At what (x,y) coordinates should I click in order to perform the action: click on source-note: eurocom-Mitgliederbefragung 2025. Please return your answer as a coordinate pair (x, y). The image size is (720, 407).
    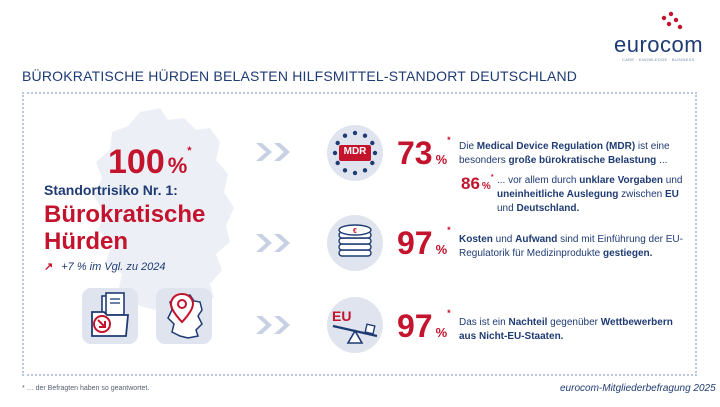
    Looking at the image, I should click on (638, 388).